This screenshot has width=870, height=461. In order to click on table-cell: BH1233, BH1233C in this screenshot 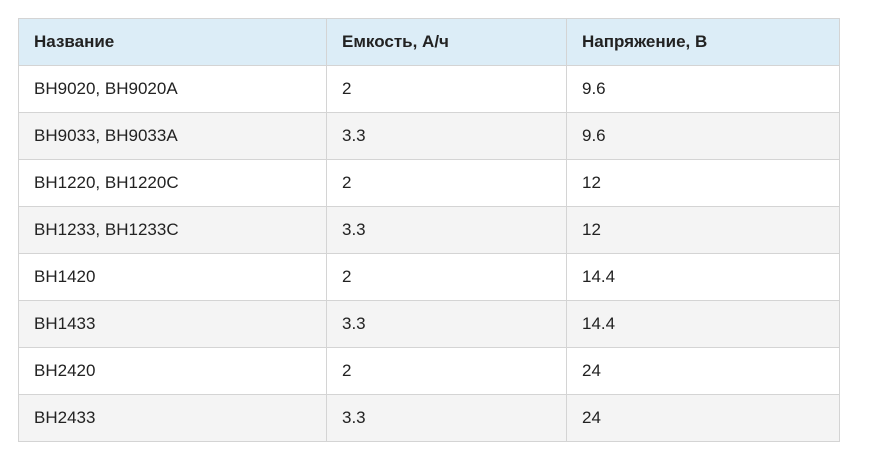, I will do `click(172, 230)`.